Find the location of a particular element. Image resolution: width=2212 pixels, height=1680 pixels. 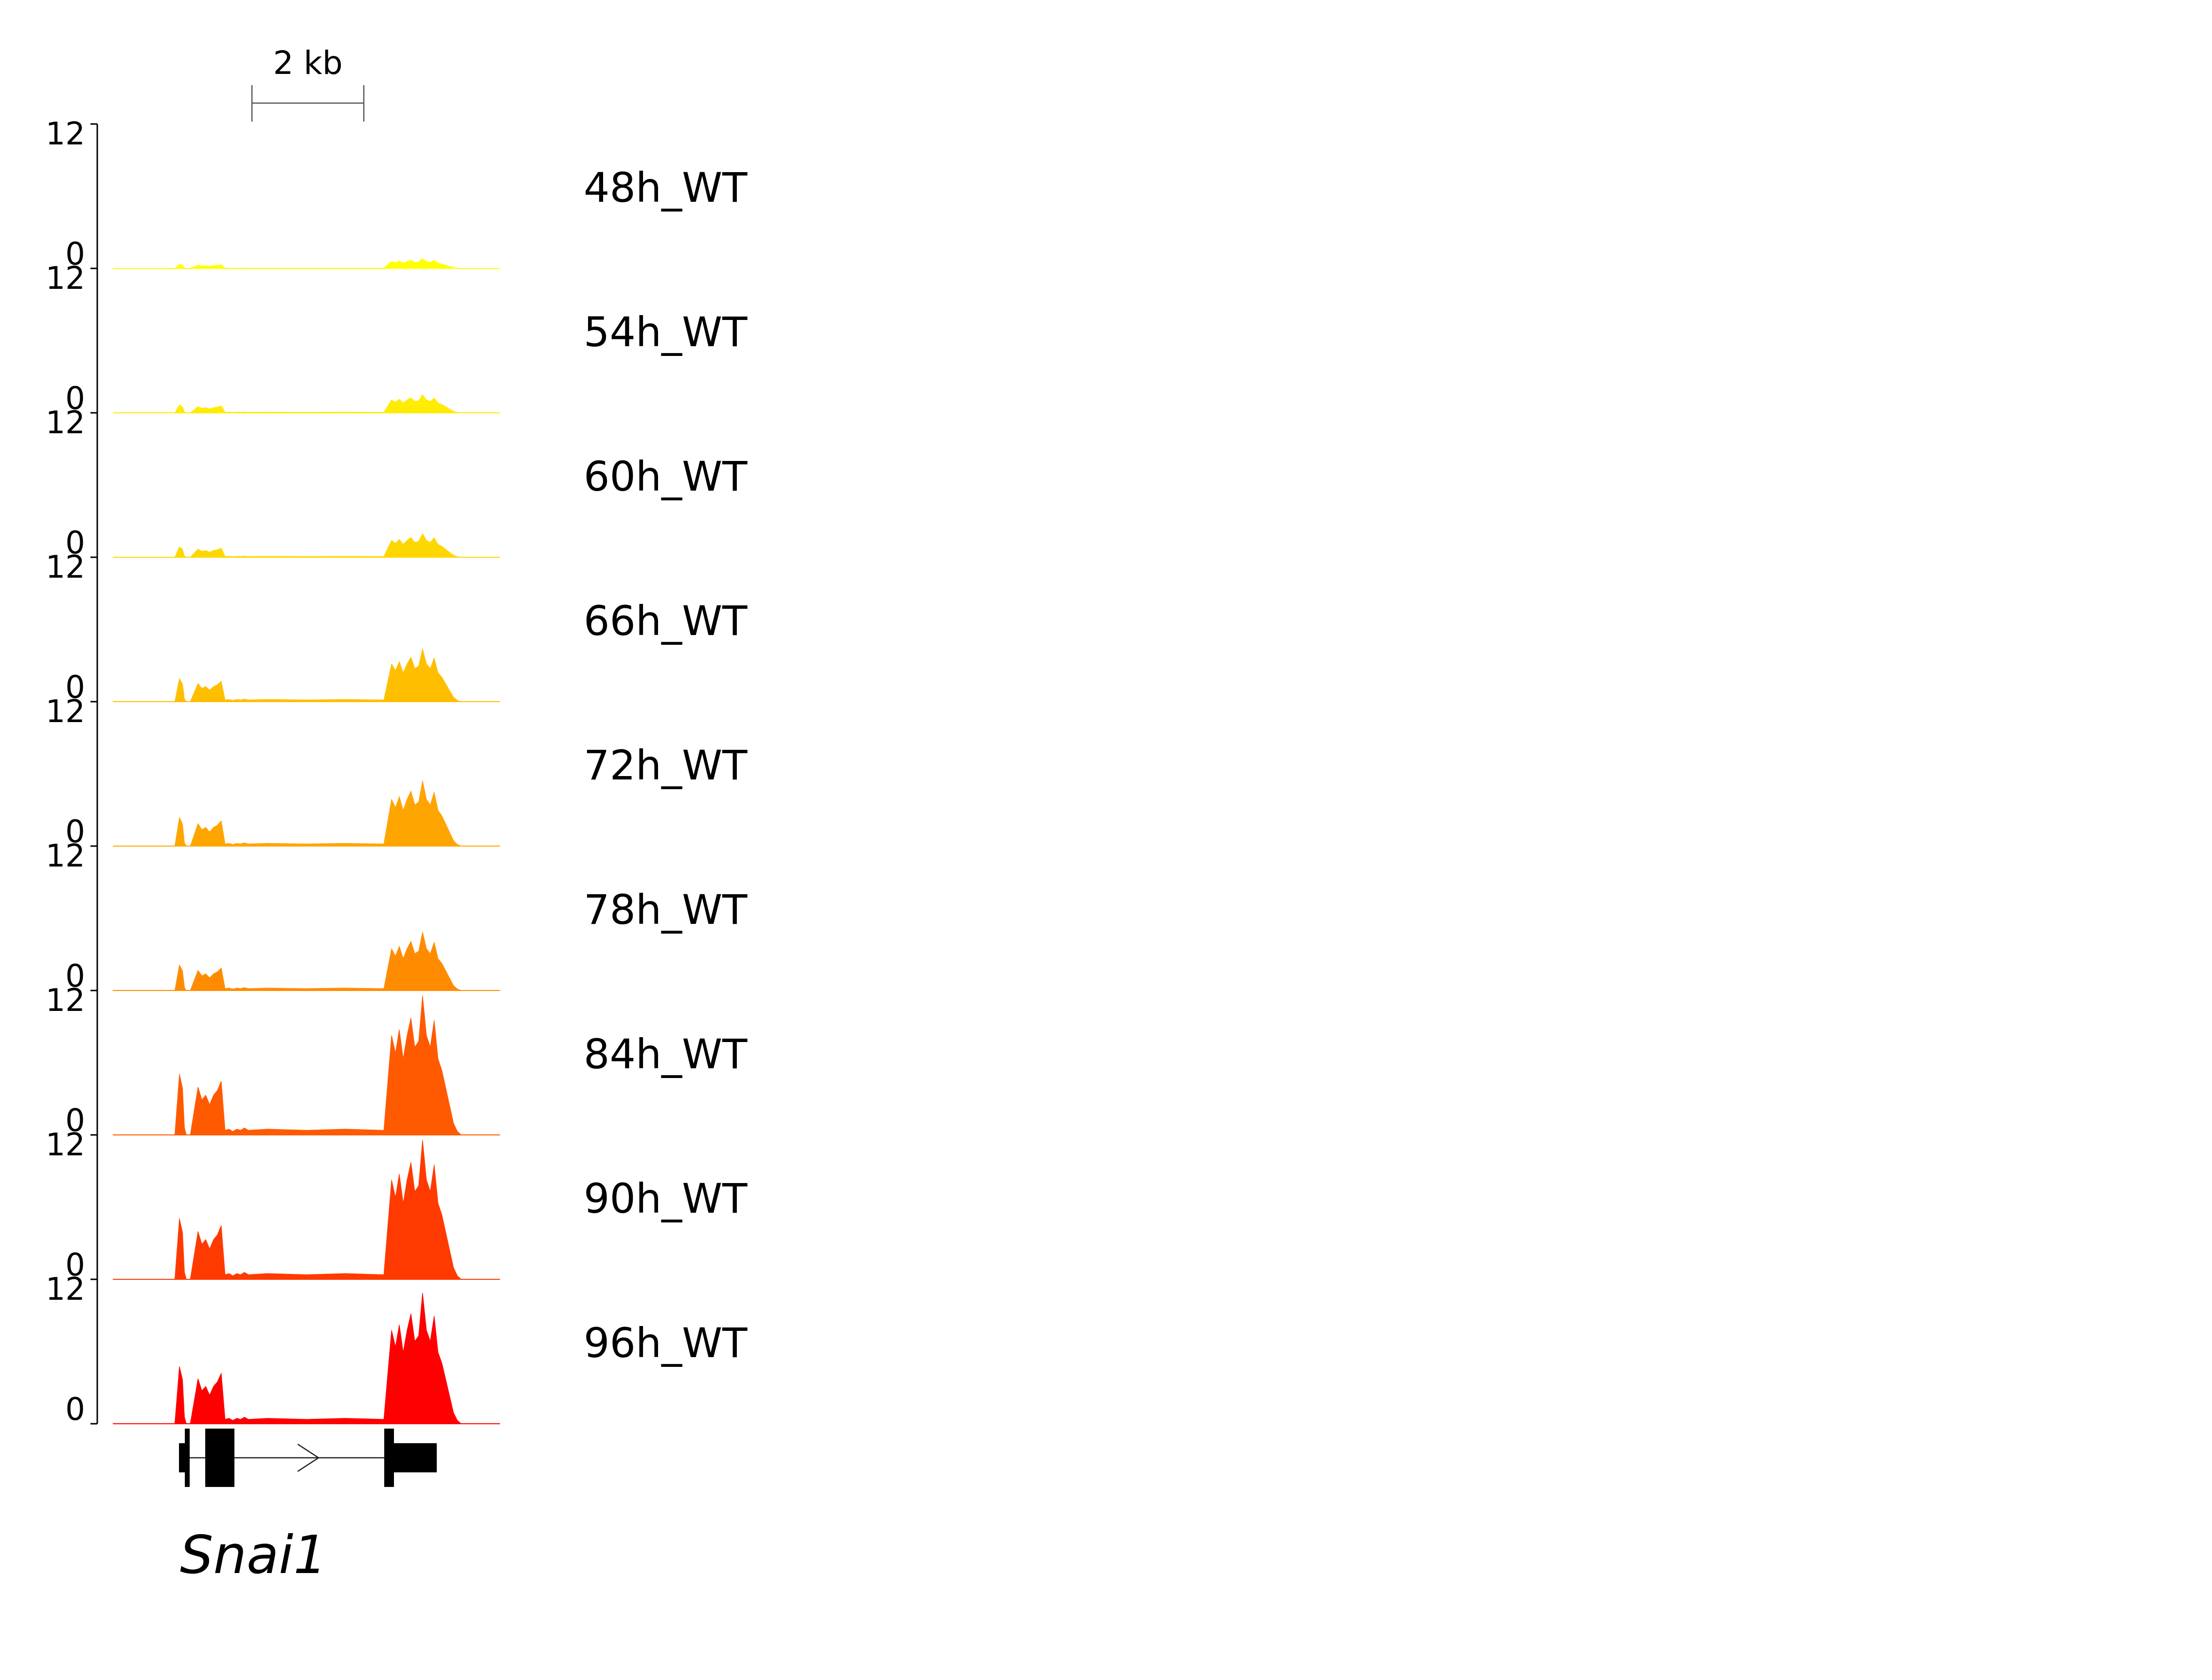

track-label: 54h_WT is located at coordinates (666, 332).